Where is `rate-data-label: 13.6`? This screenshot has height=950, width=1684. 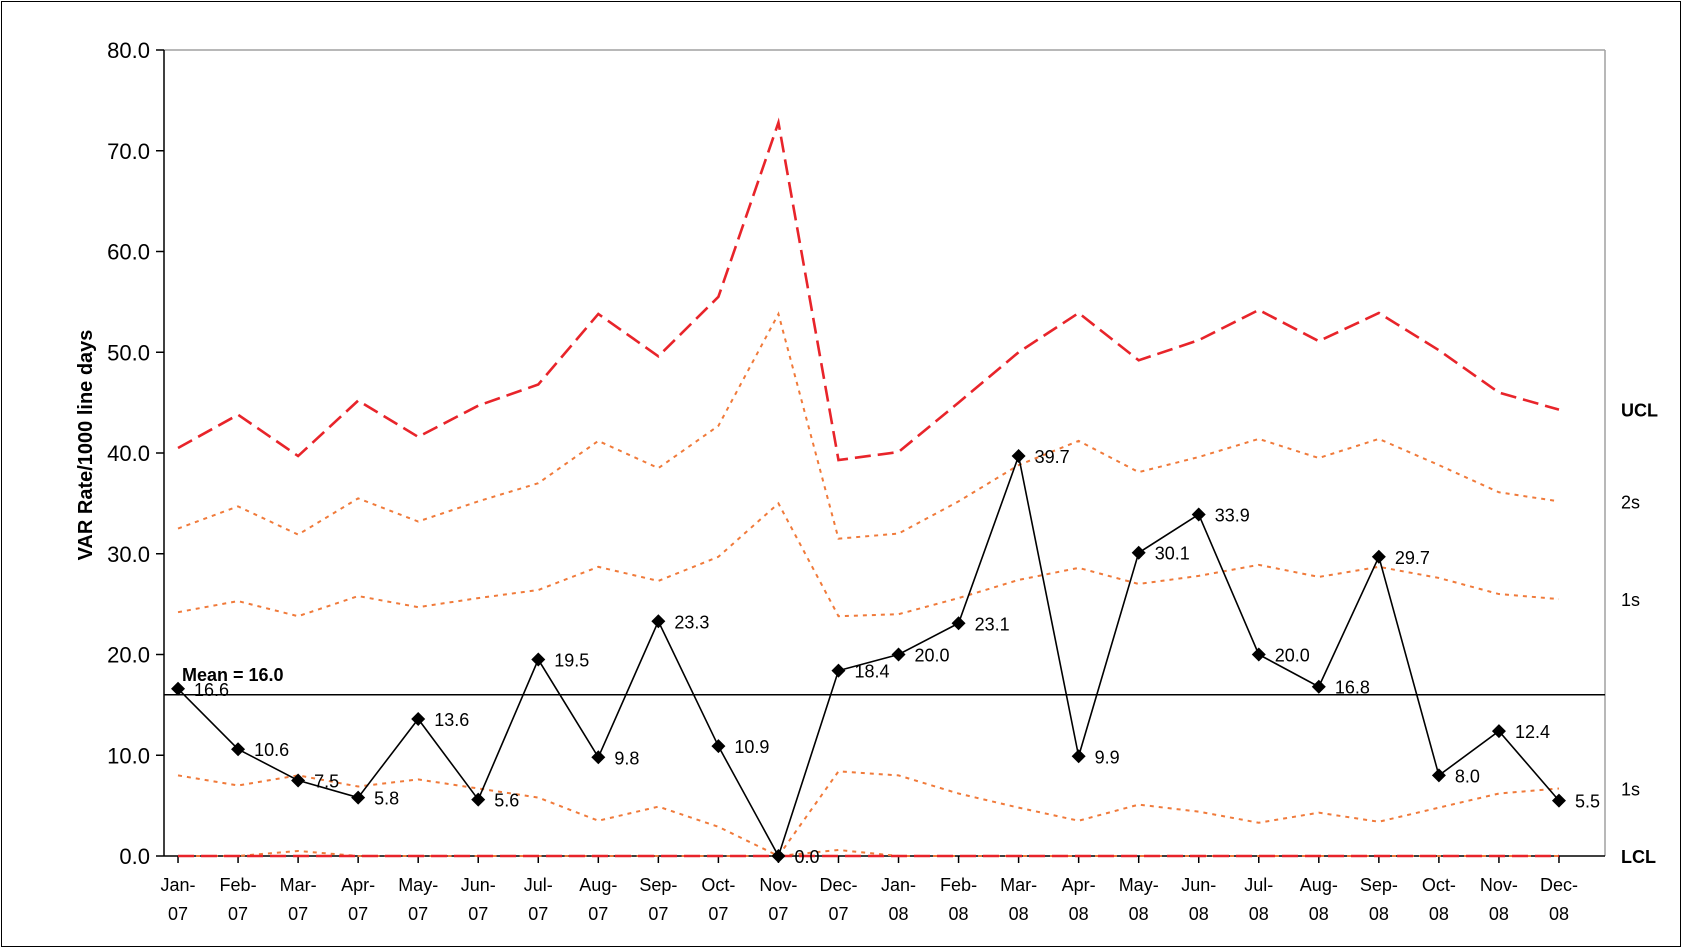 rate-data-label: 13.6 is located at coordinates (451, 720).